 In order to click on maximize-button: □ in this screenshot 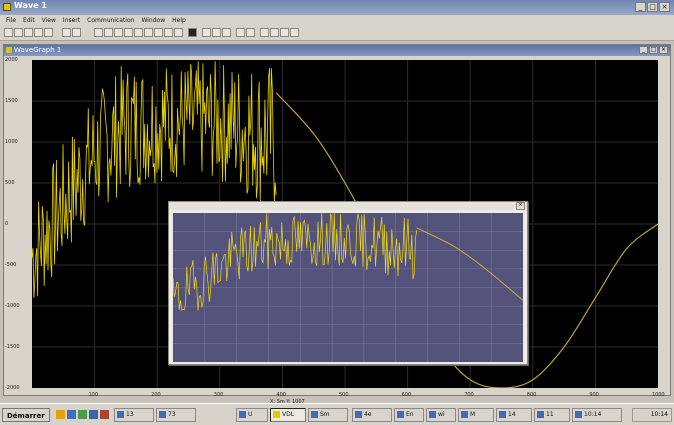, I will do `click(652, 7)`.